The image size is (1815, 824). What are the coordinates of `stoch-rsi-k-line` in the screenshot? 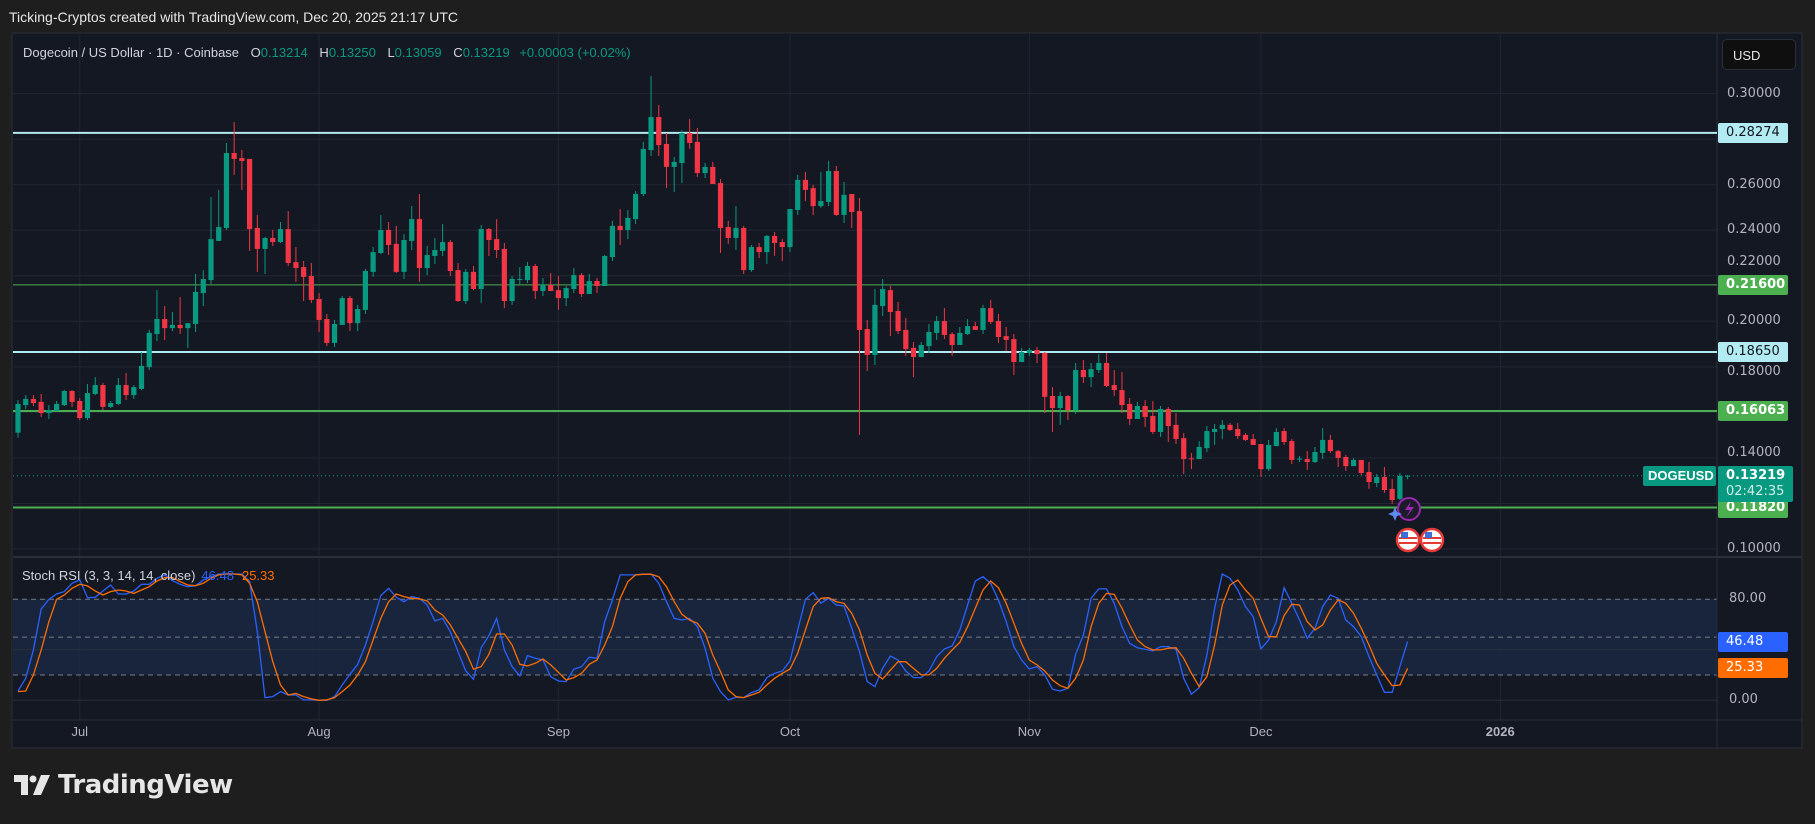 It's located at (713, 637).